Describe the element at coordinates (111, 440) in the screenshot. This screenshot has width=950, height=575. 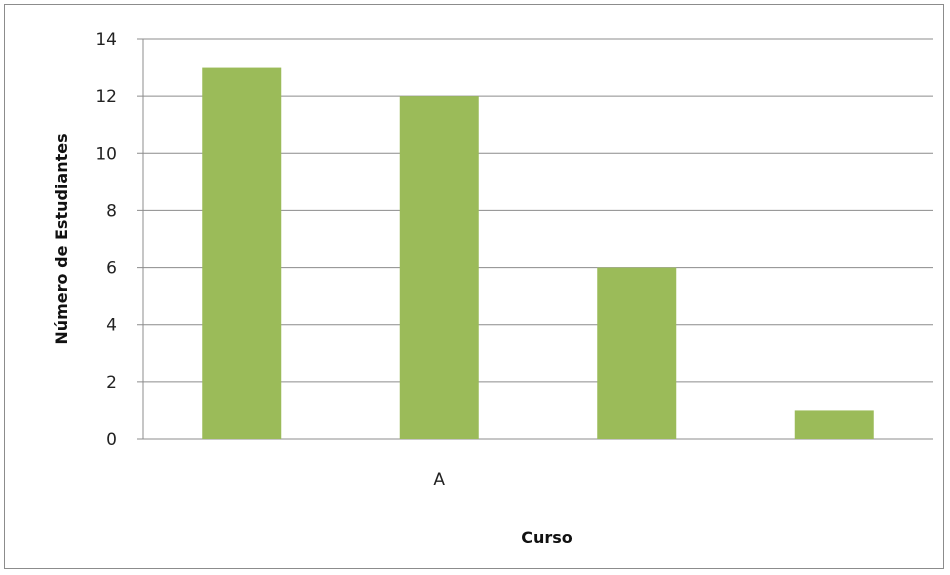
I see `y-tick-label: 0` at that location.